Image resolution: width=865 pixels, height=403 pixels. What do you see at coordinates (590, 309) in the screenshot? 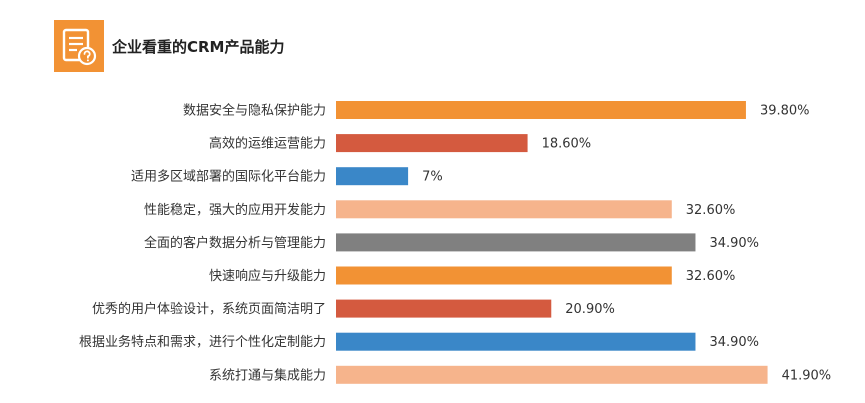
I see `value-label: 20.90%` at bounding box center [590, 309].